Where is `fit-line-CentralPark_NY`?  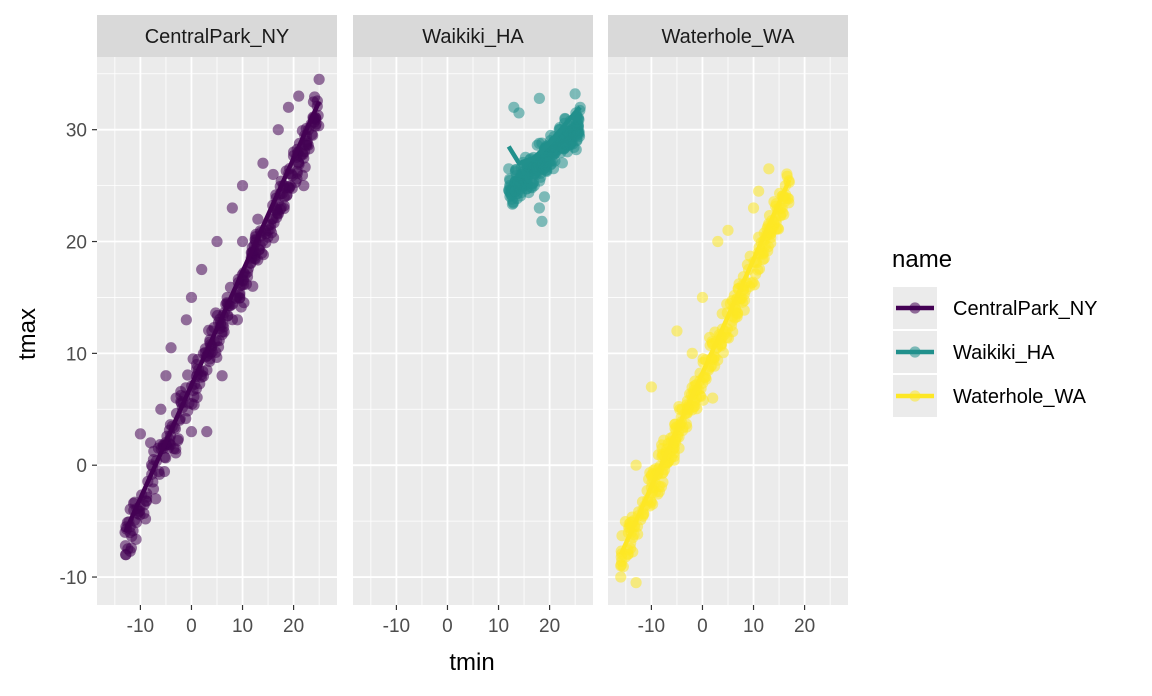 fit-line-CentralPark_NY is located at coordinates (222, 317).